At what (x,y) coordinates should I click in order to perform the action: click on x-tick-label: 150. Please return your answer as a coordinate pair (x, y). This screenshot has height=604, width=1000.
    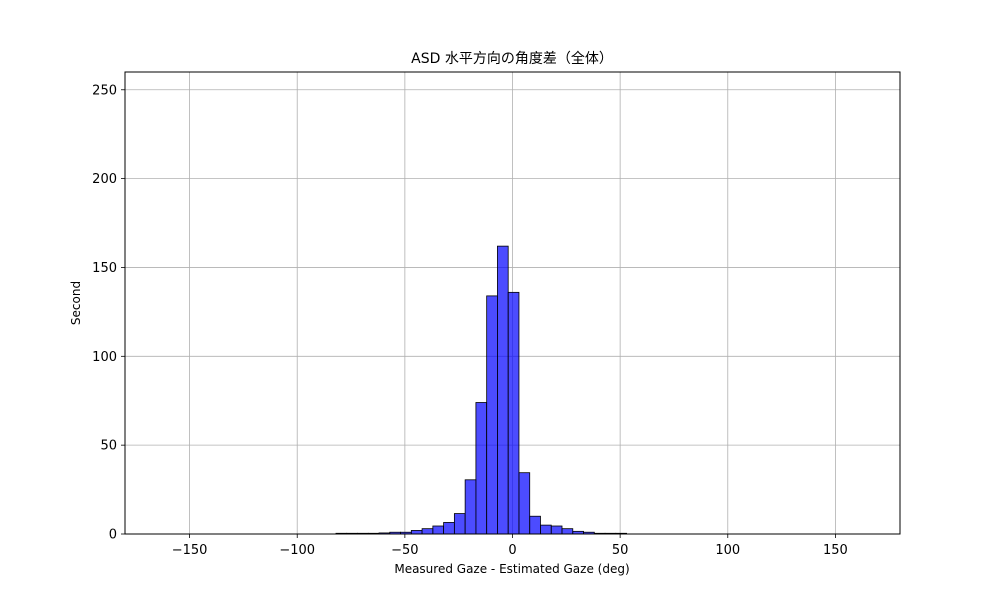
    Looking at the image, I should click on (835, 550).